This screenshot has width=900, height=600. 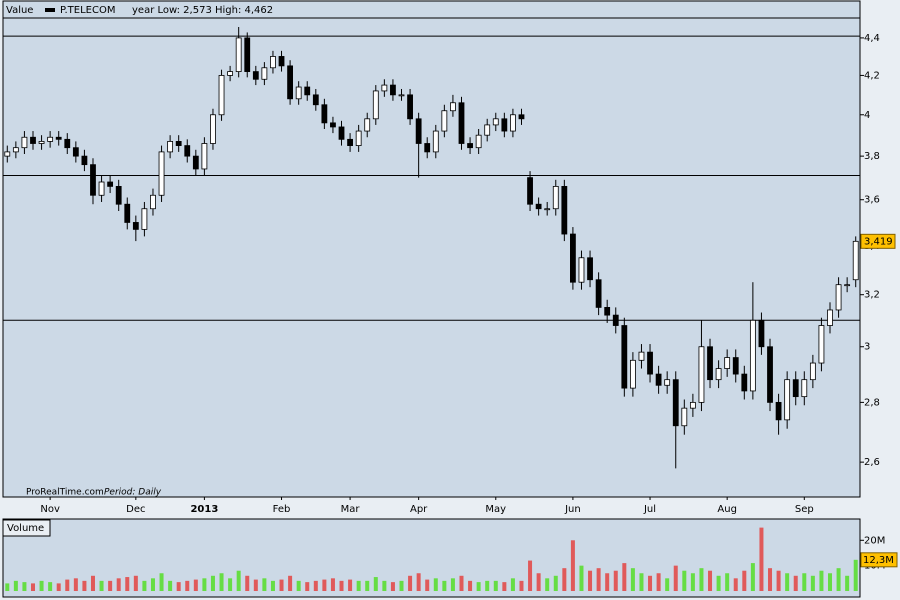 I want to click on volume-panel, so click(x=431, y=558).